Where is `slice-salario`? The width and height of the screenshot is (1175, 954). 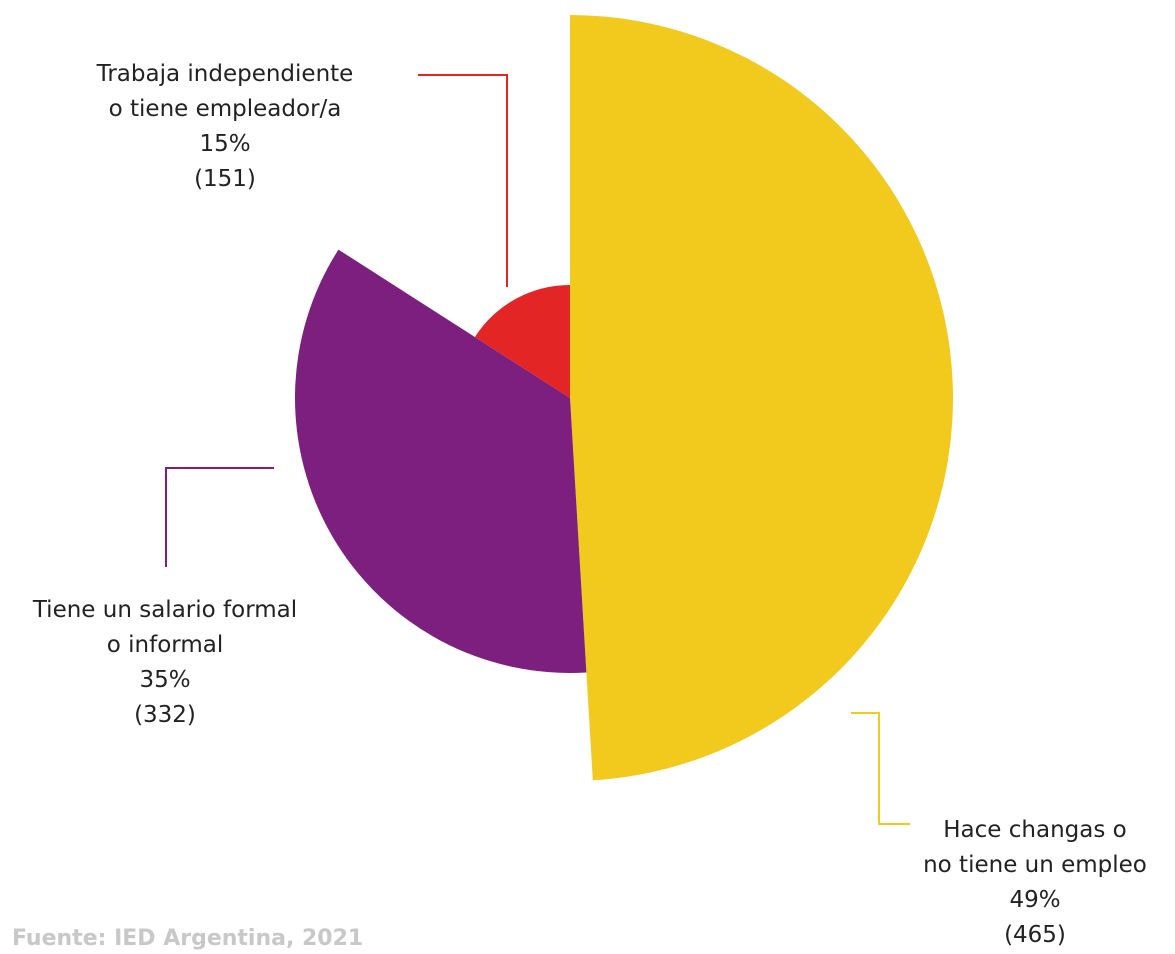
slice-salario is located at coordinates (441, 461).